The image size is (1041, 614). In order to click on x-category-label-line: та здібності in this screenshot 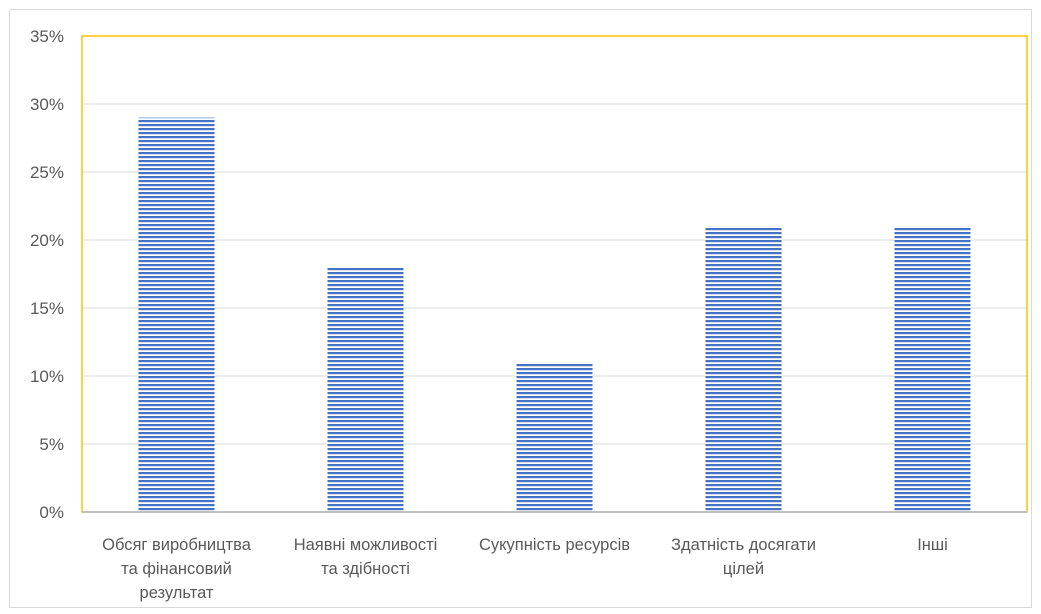, I will do `click(365, 569)`.